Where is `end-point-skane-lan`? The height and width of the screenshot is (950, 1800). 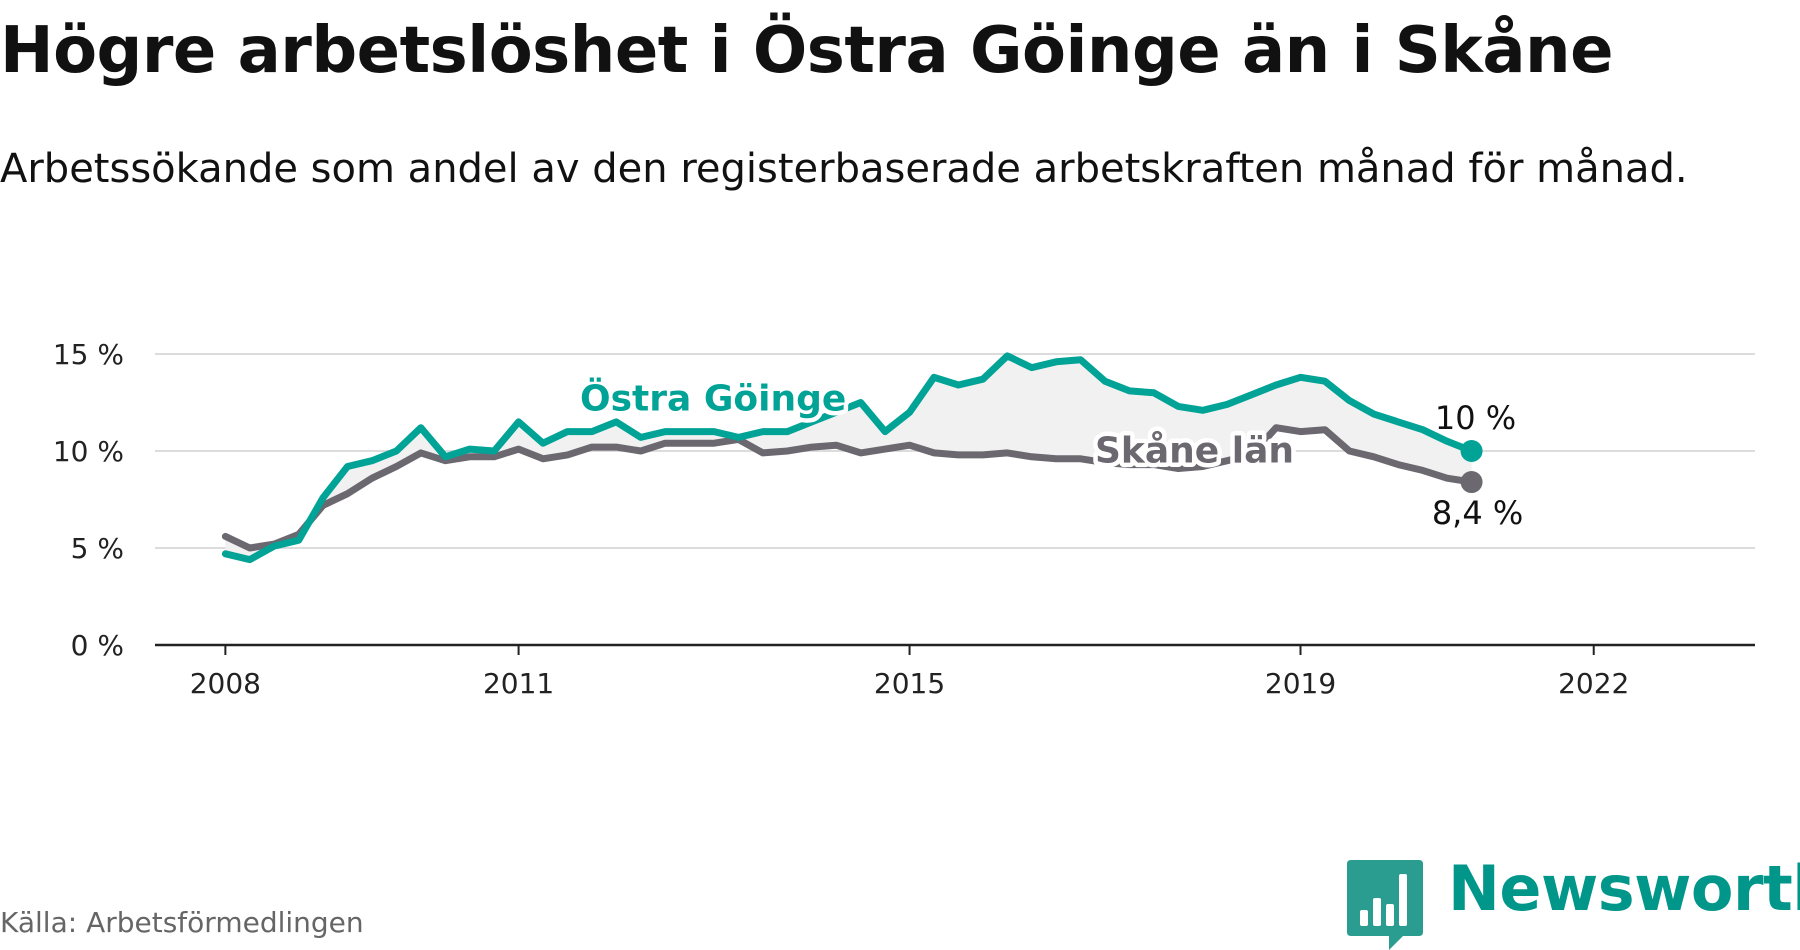
end-point-skane-lan is located at coordinates (1471, 482).